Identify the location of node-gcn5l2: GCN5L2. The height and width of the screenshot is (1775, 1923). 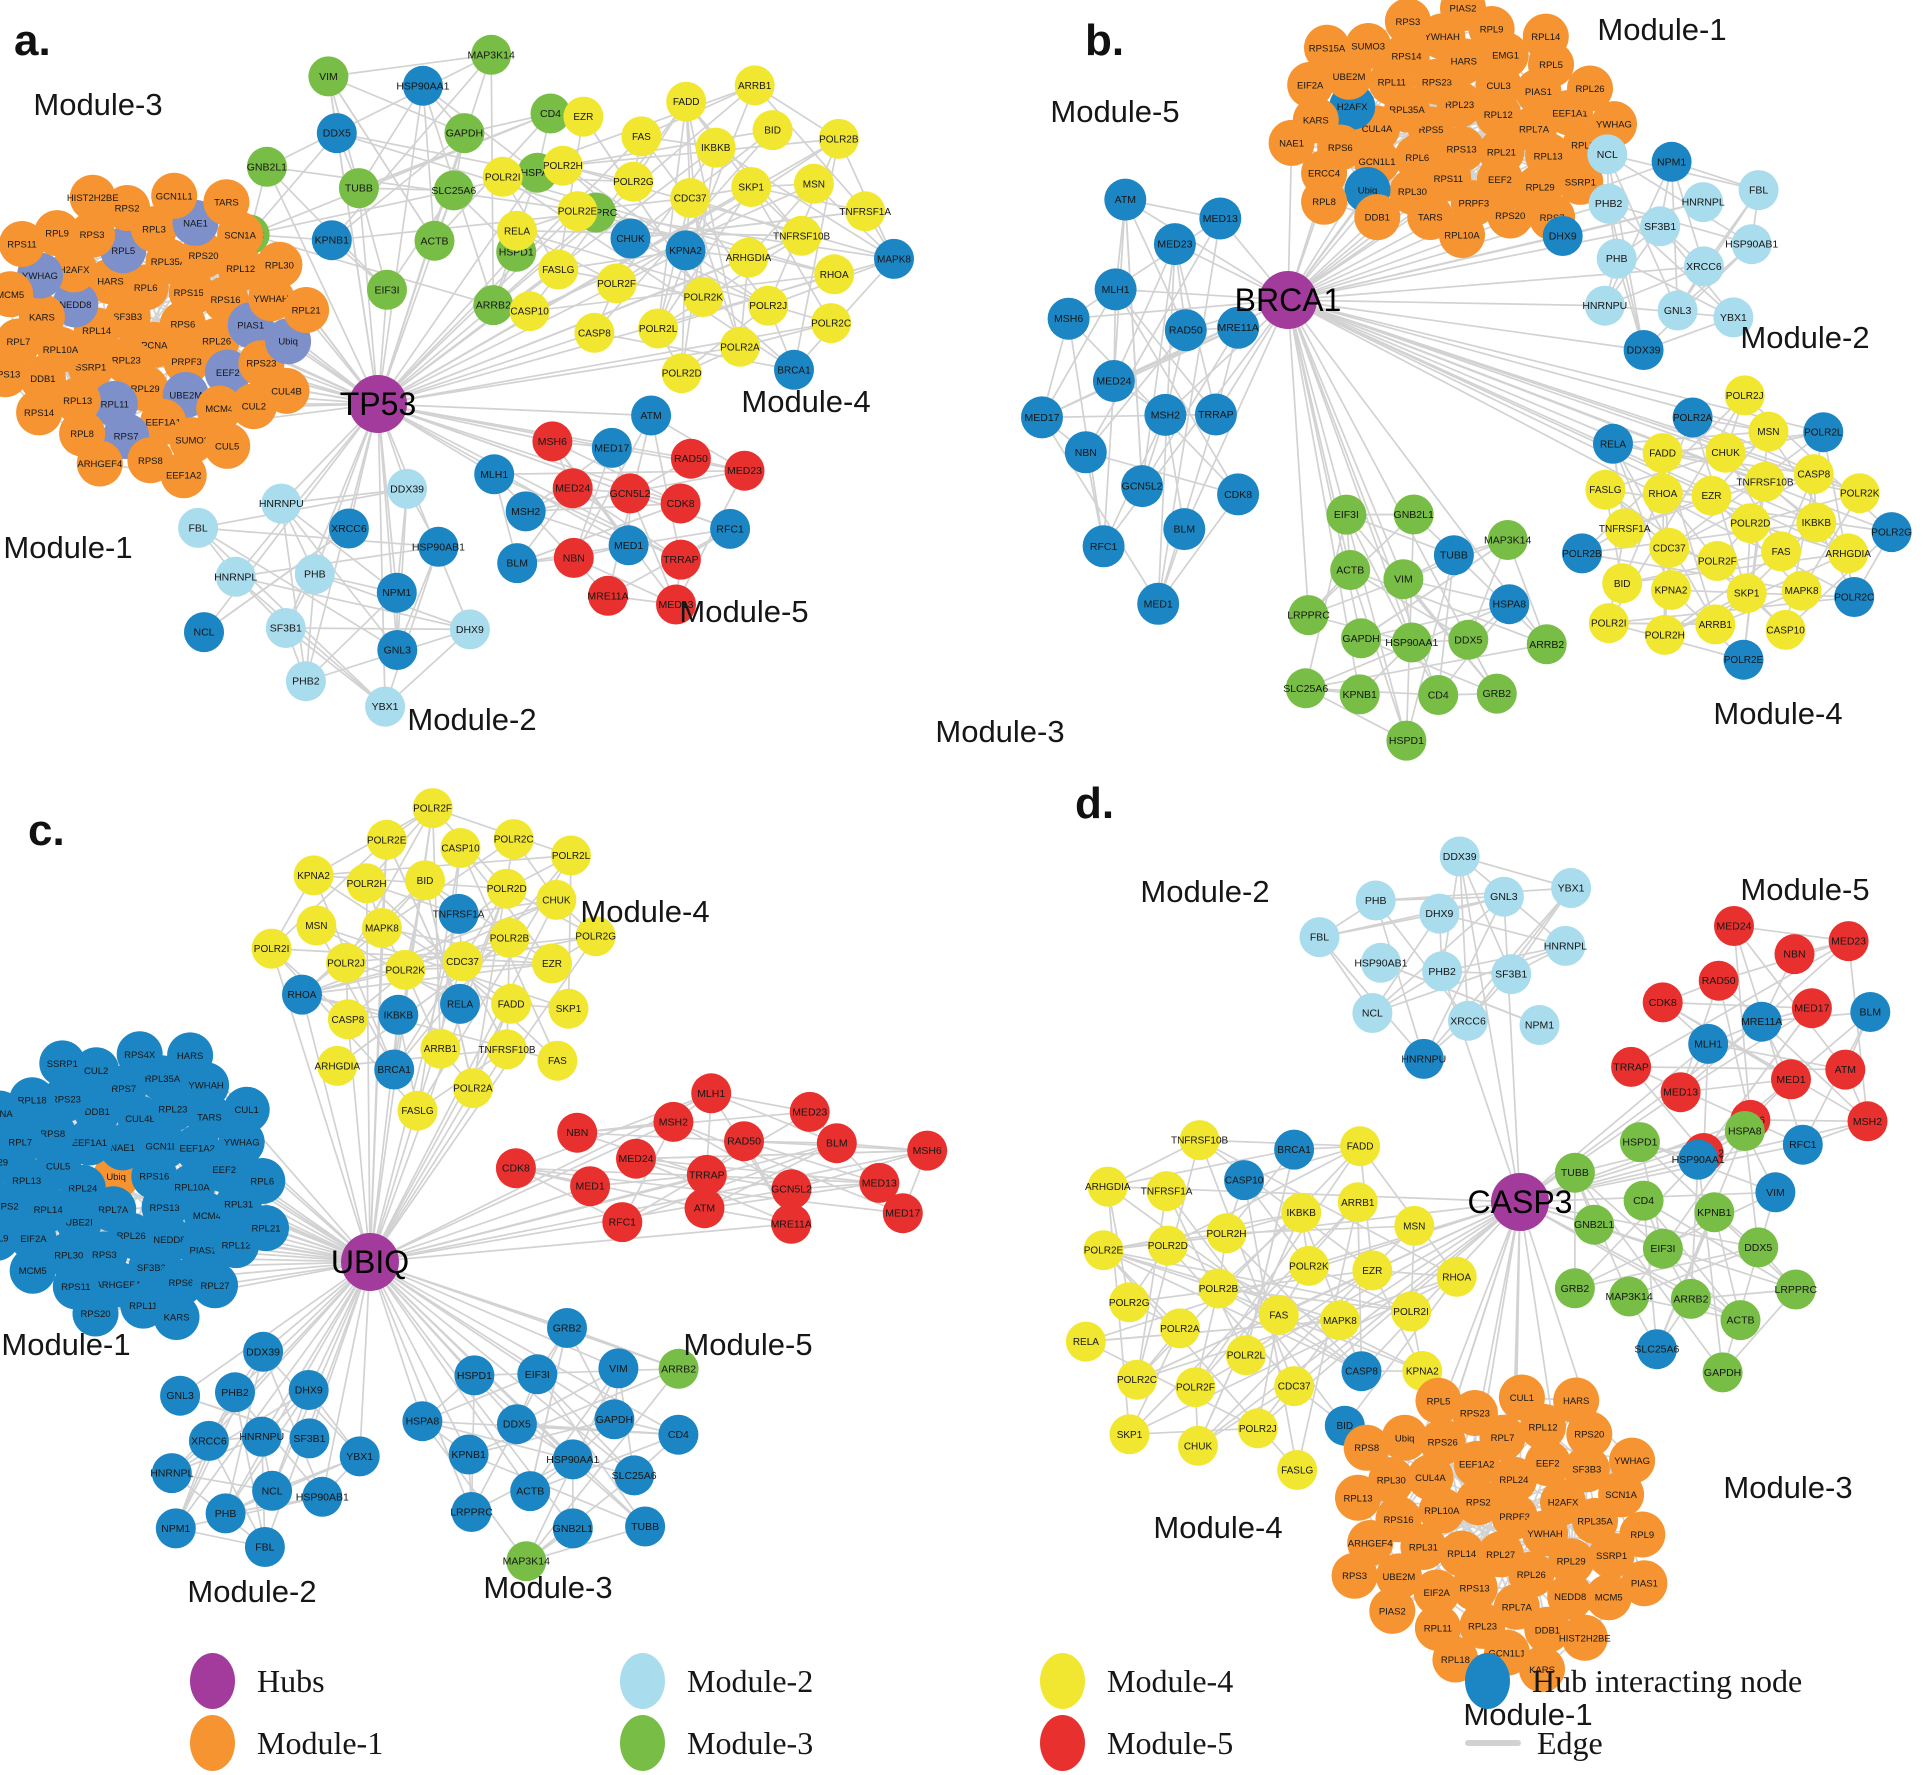
(1142, 486).